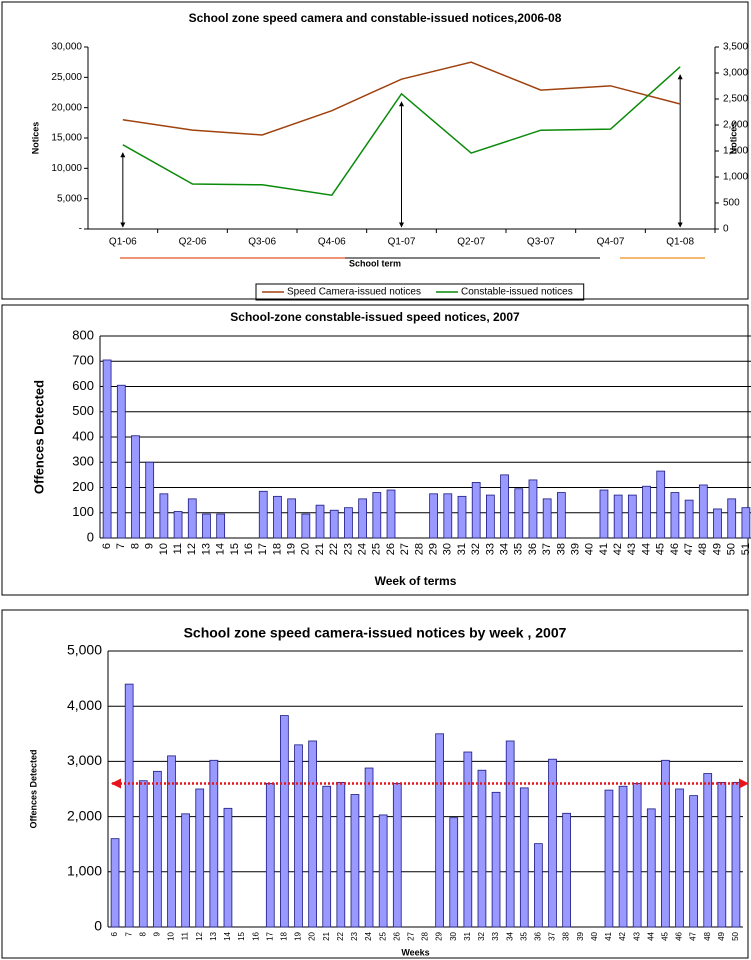 Image resolution: width=751 pixels, height=960 pixels. What do you see at coordinates (66, 107) in the screenshot?
I see `y-tick-label: 20,000` at bounding box center [66, 107].